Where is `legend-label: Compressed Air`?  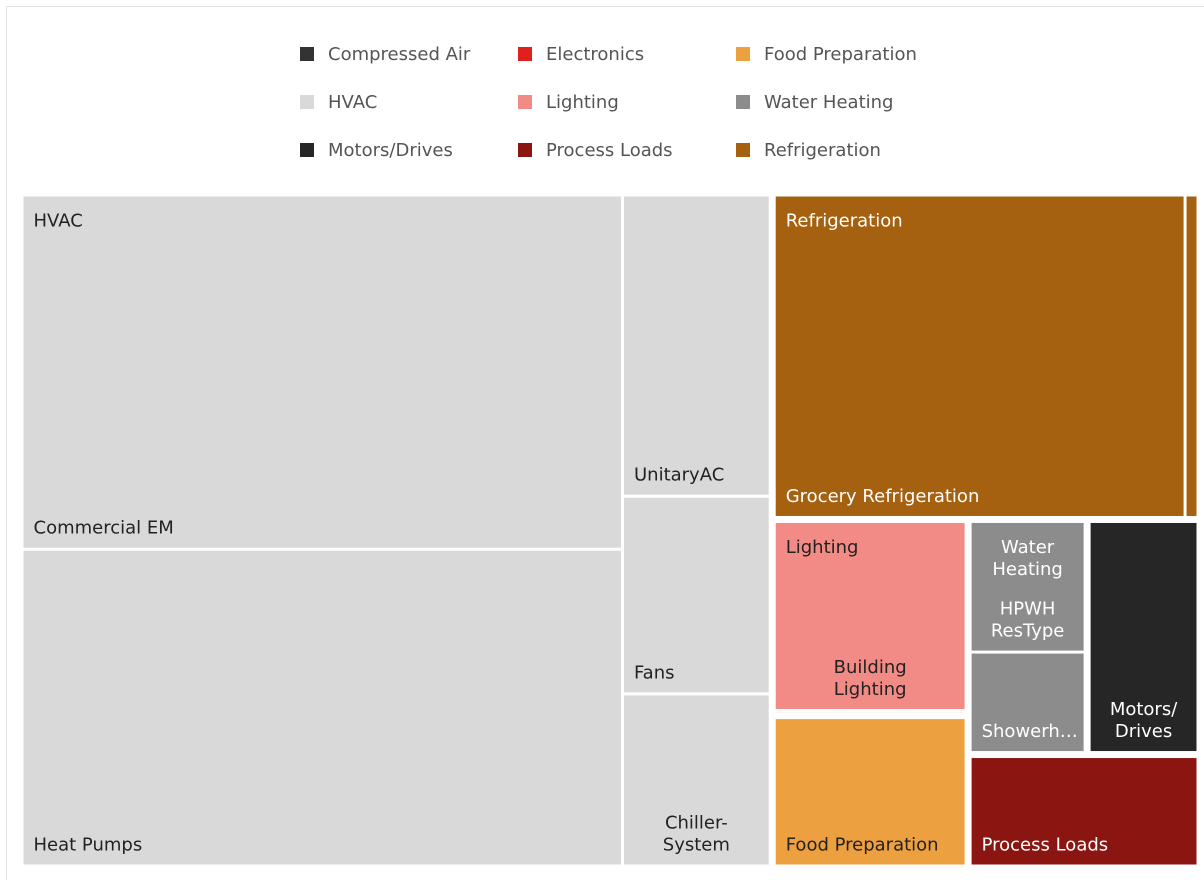
legend-label: Compressed Air is located at coordinates (399, 54).